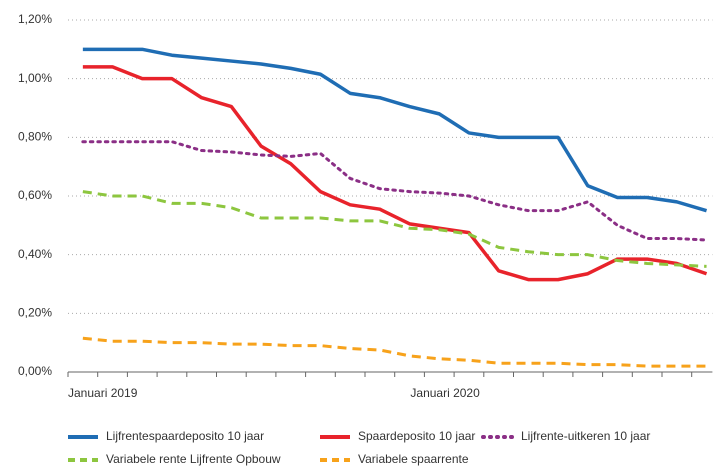 The image size is (727, 468). What do you see at coordinates (103, 393) in the screenshot?
I see `x-tick-label: Januari 2019` at bounding box center [103, 393].